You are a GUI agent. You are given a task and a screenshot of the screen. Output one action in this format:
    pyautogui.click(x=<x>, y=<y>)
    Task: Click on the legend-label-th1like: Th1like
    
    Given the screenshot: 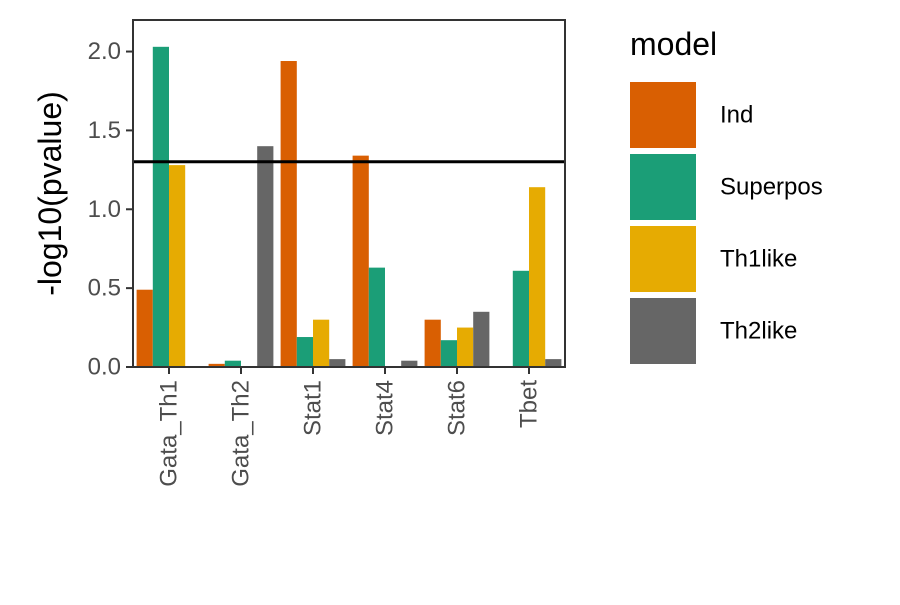 What is the action you would take?
    pyautogui.click(x=758, y=259)
    